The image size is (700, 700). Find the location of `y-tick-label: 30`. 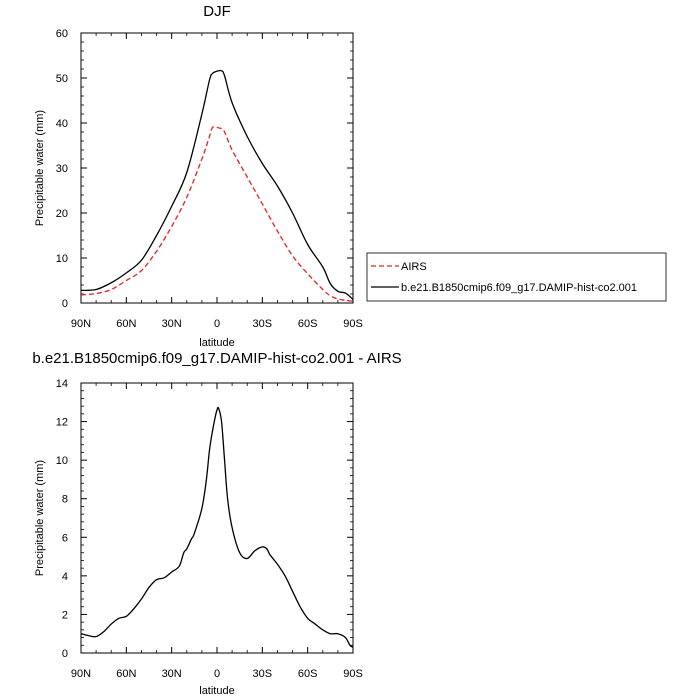

y-tick-label: 30 is located at coordinates (62, 169).